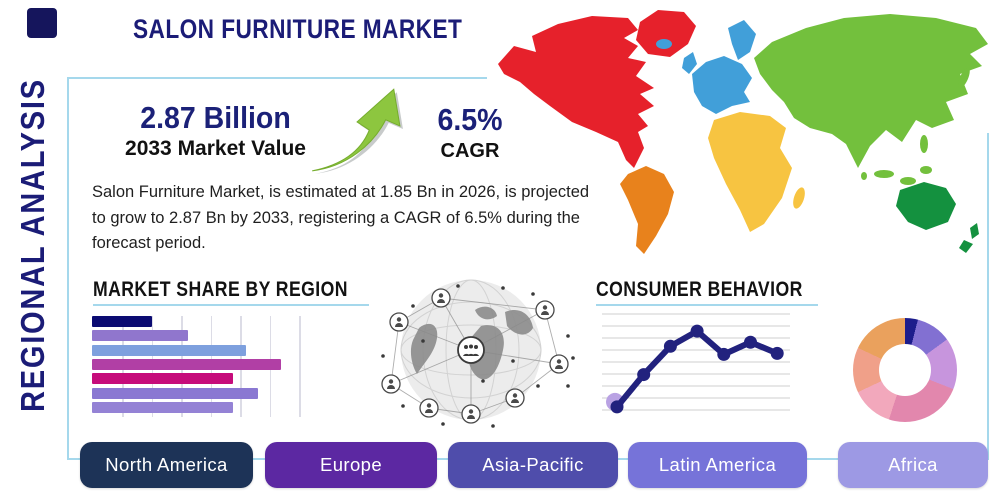  I want to click on region-button-latin-america: Latin America, so click(717, 465).